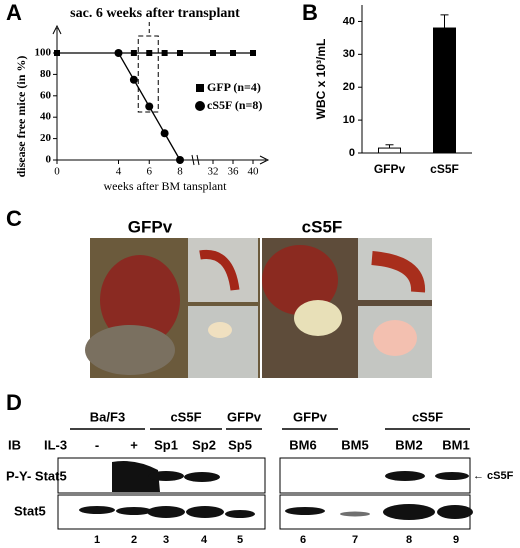  I want to click on lane-number: 7, so click(355, 540).